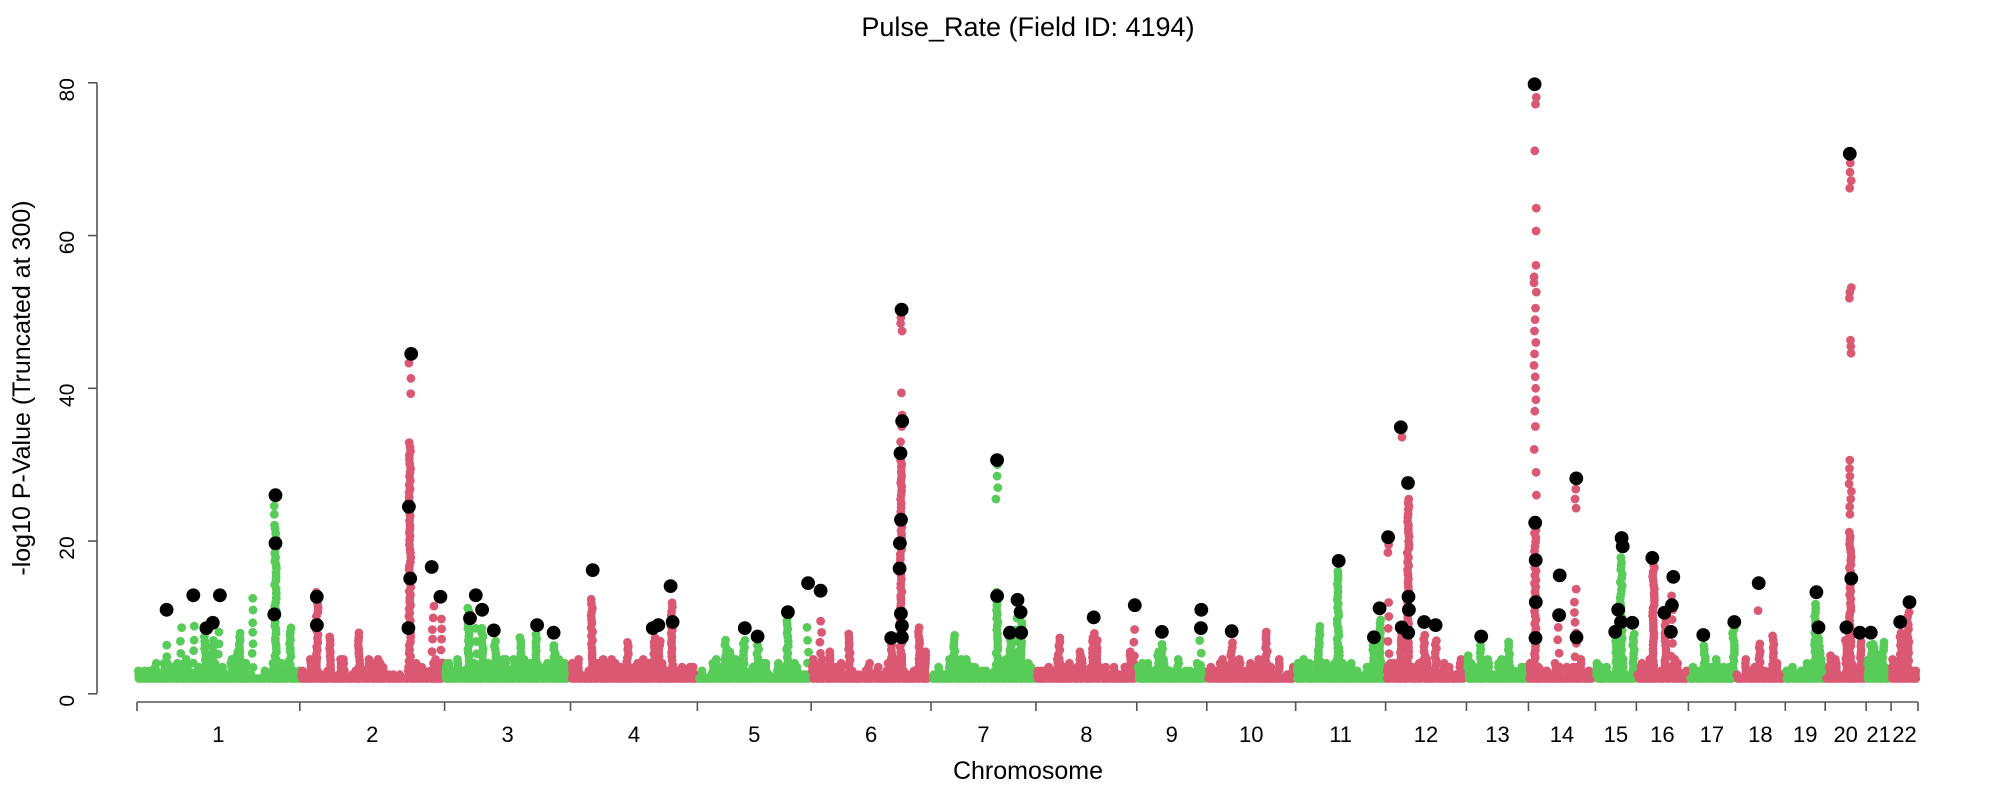  Describe the element at coordinates (1760, 734) in the screenshot. I see `x-tick-label: 18` at that location.